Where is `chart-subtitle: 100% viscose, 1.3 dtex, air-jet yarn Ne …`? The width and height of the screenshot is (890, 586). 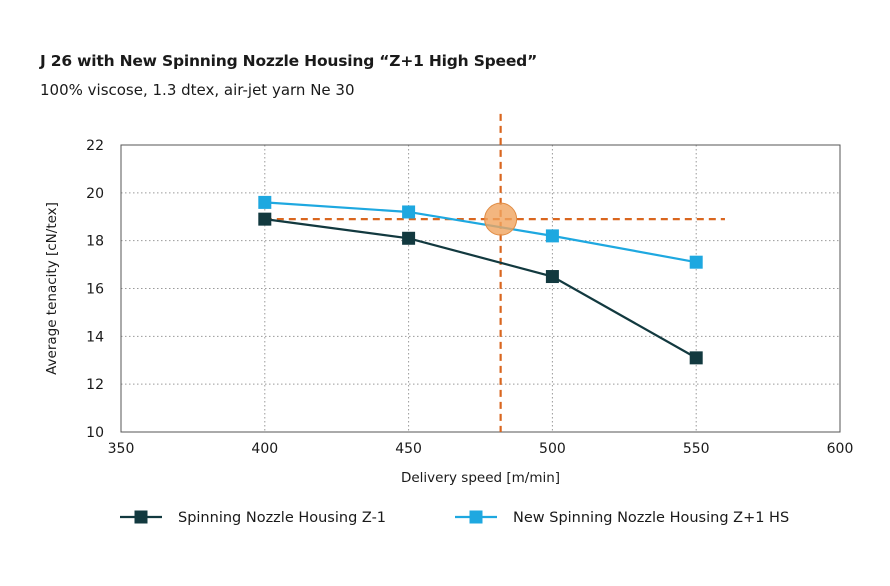 chart-subtitle: 100% viscose, 1.3 dtex, air-jet yarn Ne … is located at coordinates (197, 90).